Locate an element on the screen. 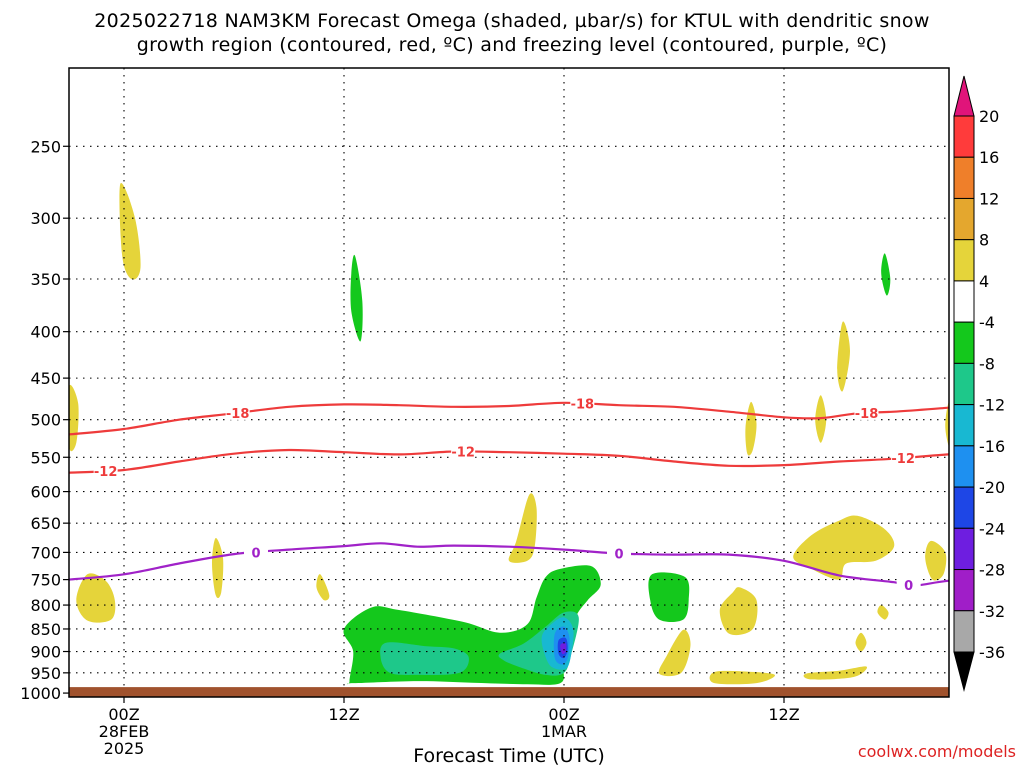 Image resolution: width=1024 pixels, height=768 pixels. colorbar-label: 12 is located at coordinates (989, 198).